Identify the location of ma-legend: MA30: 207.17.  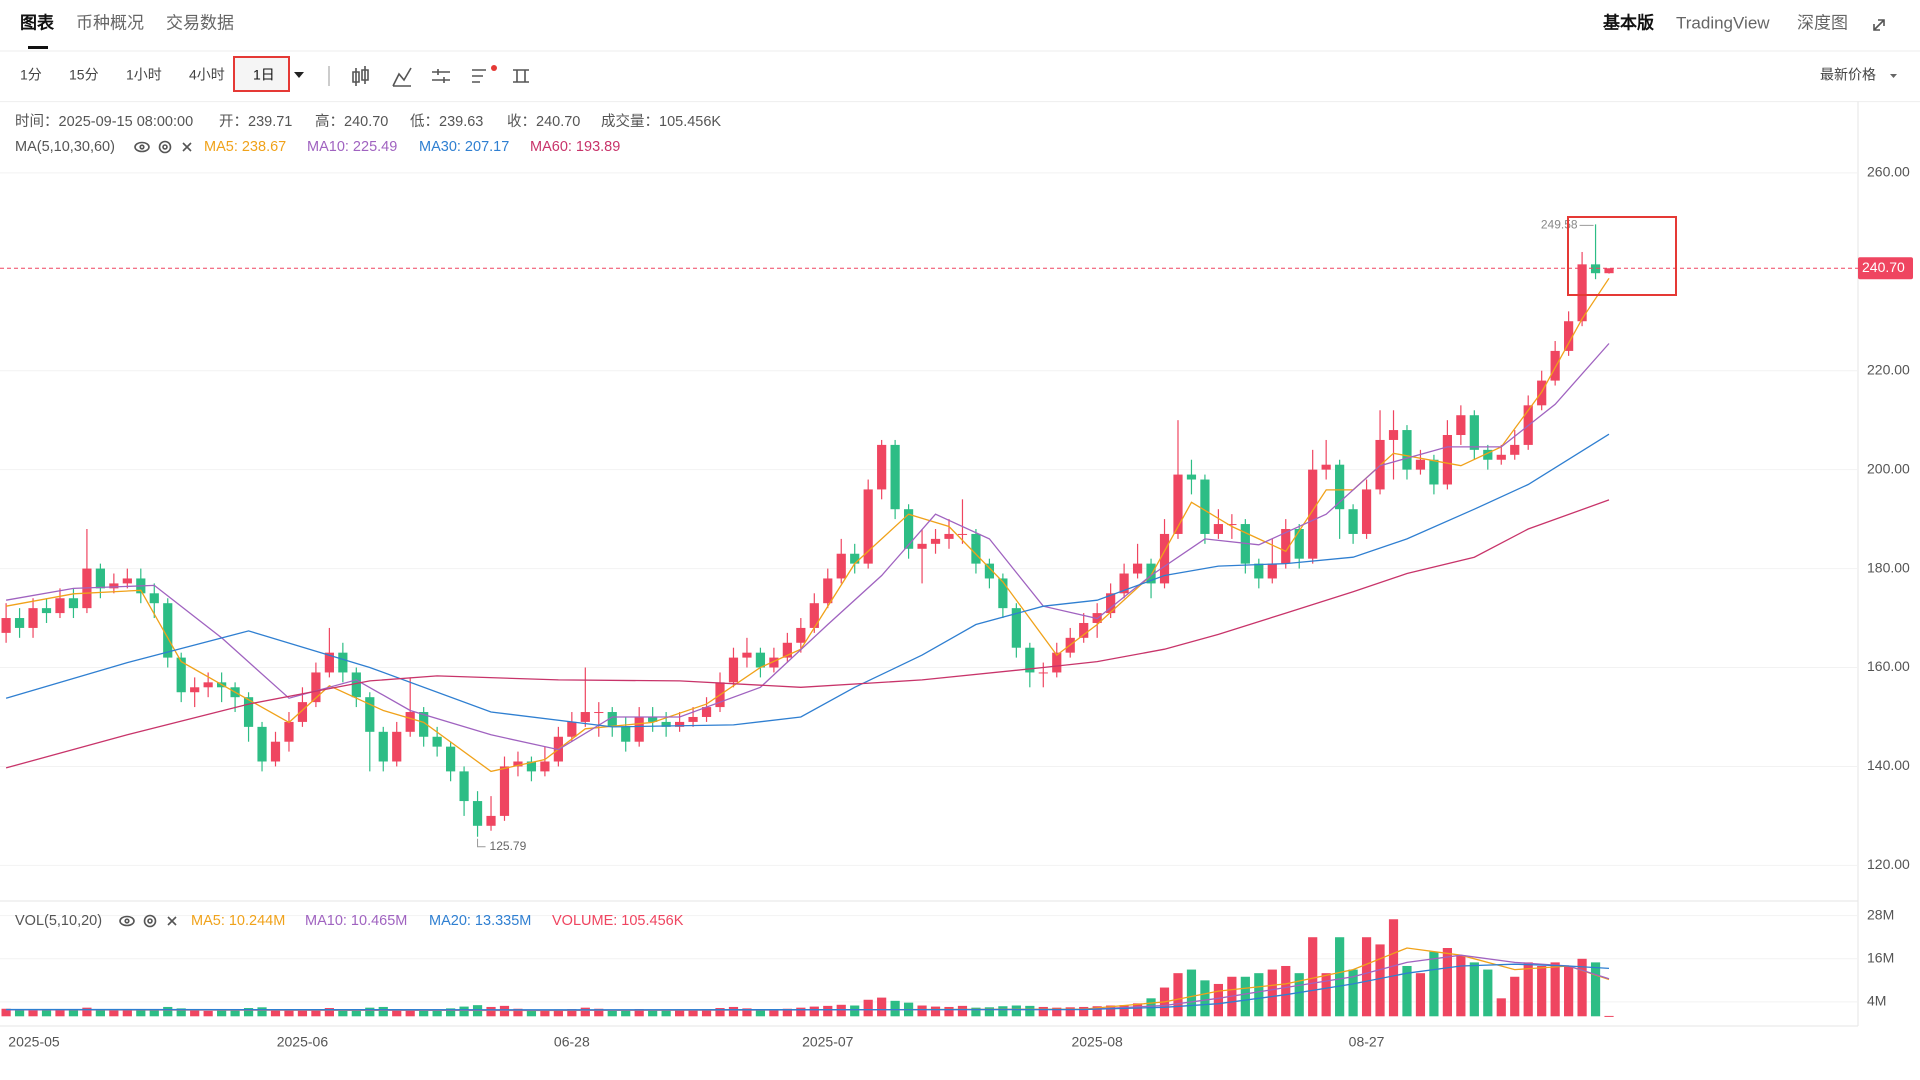
(464, 147).